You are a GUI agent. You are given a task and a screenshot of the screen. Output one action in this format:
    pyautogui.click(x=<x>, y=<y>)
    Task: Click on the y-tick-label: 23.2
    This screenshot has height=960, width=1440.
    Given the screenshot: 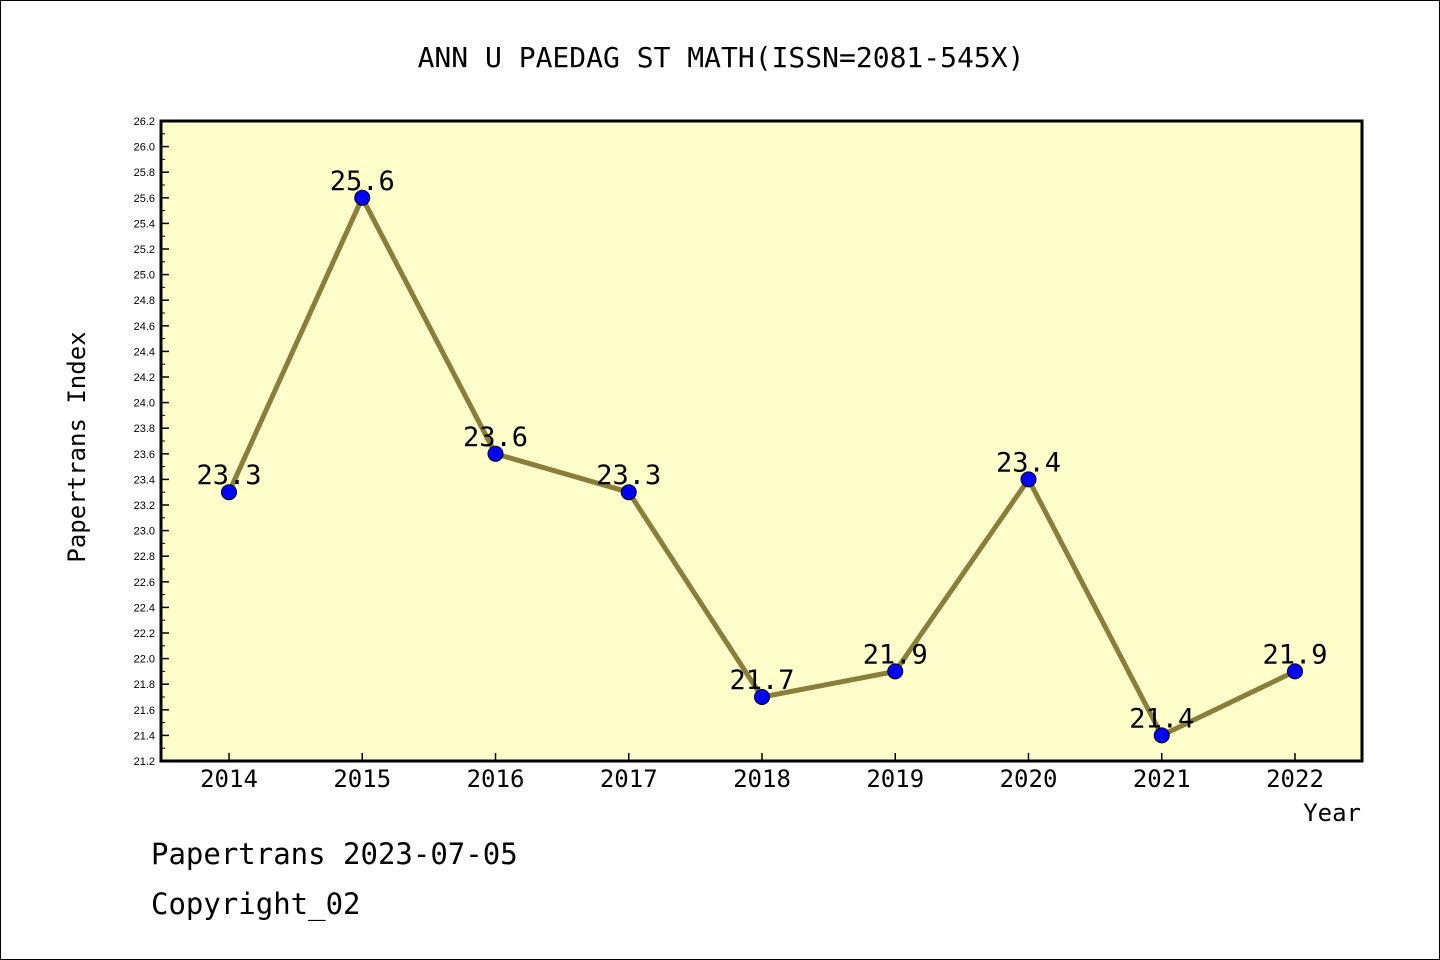 What is the action you would take?
    pyautogui.click(x=144, y=506)
    